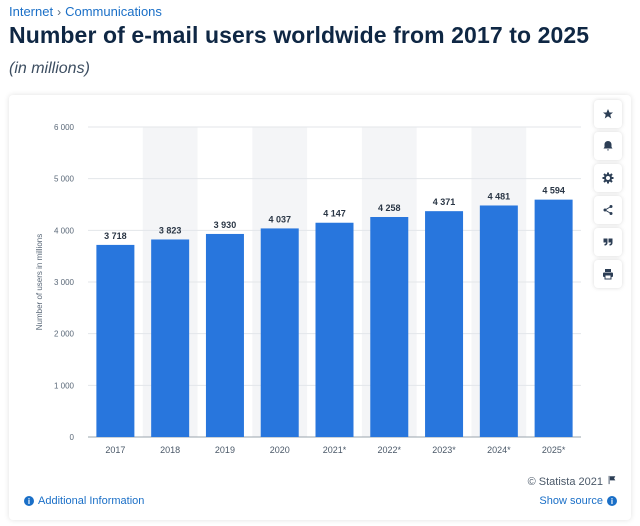 The width and height of the screenshot is (640, 526). What do you see at coordinates (389, 208) in the screenshot?
I see `value-label: 4 258` at bounding box center [389, 208].